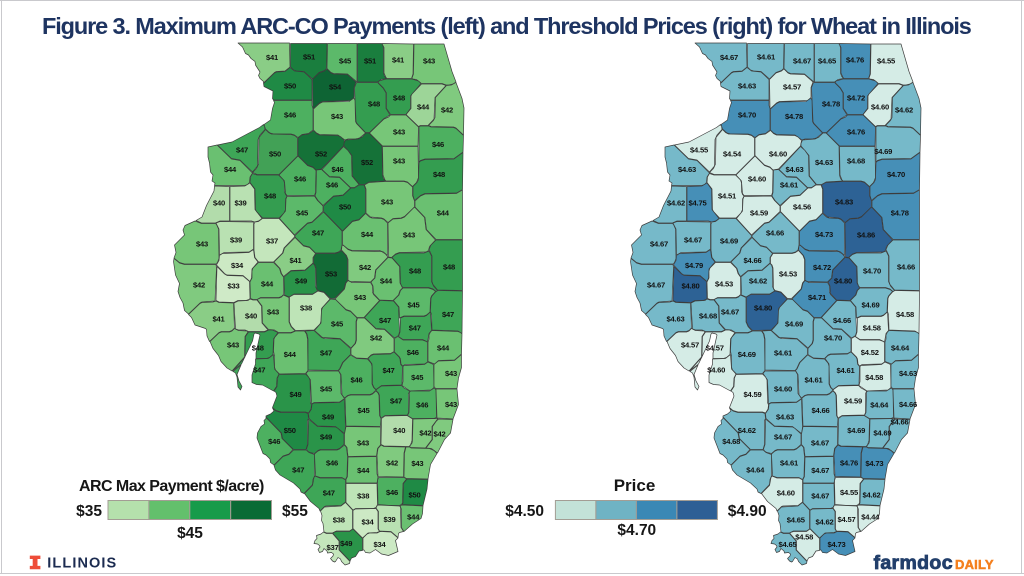 This screenshot has height=576, width=1024. I want to click on svg-text: $4.50, so click(524, 511).